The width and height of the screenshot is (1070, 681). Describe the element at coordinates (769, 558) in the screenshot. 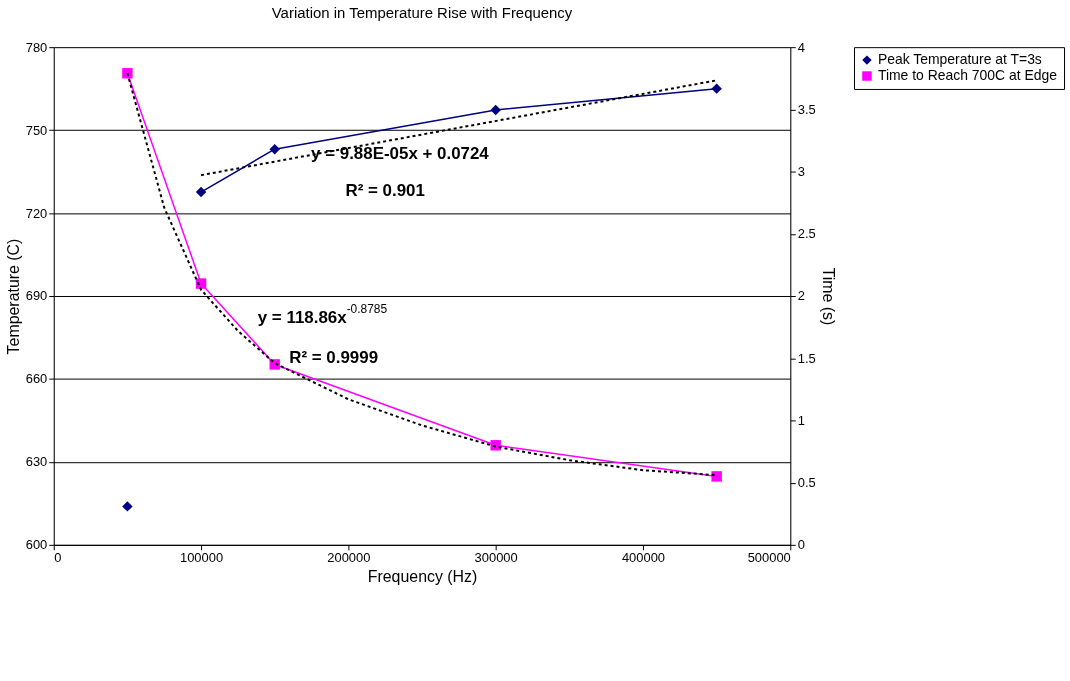

I see `x-tick-label: 500000` at that location.